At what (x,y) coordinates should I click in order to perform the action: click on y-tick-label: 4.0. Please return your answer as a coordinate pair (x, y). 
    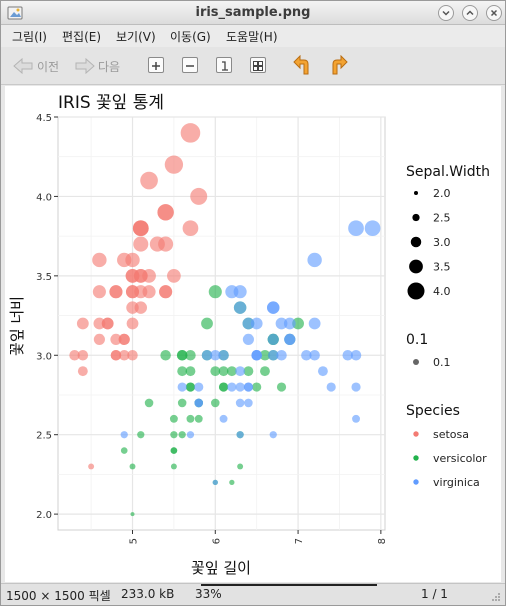
    Looking at the image, I should click on (44, 197).